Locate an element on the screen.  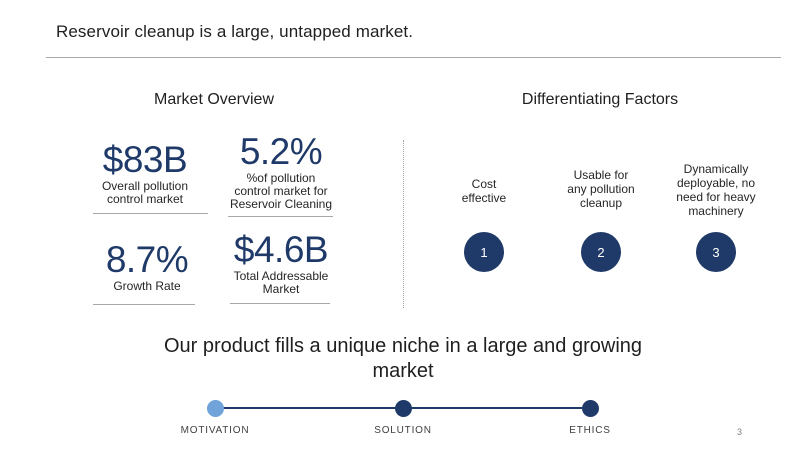
timeline-dot-ethics is located at coordinates (590, 408).